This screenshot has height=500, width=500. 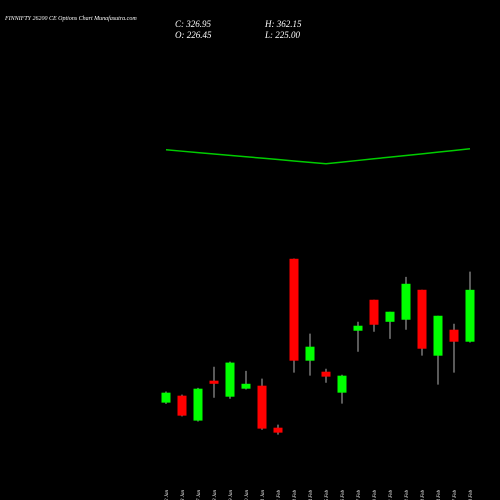 What do you see at coordinates (279, 495) in the screenshot?
I see `x-tick-label: 01 Feb` at bounding box center [279, 495].